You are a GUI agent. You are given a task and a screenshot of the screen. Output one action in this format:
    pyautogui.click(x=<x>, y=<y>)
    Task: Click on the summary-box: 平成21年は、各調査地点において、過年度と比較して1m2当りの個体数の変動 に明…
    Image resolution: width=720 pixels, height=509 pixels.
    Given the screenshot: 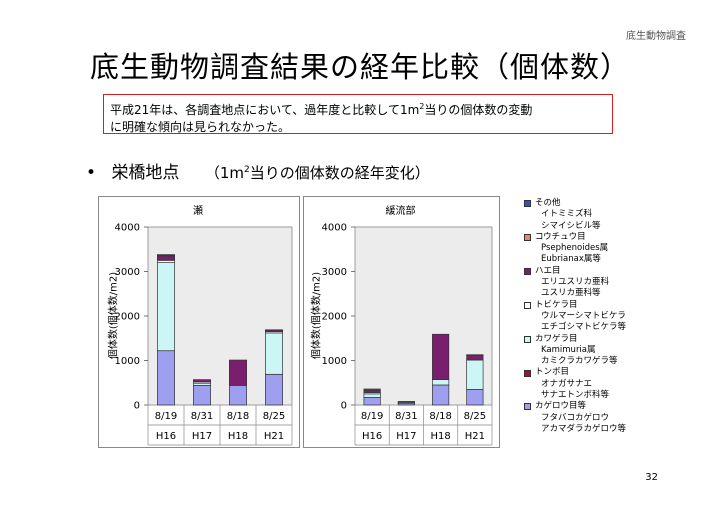 What is the action you would take?
    pyautogui.click(x=358, y=114)
    